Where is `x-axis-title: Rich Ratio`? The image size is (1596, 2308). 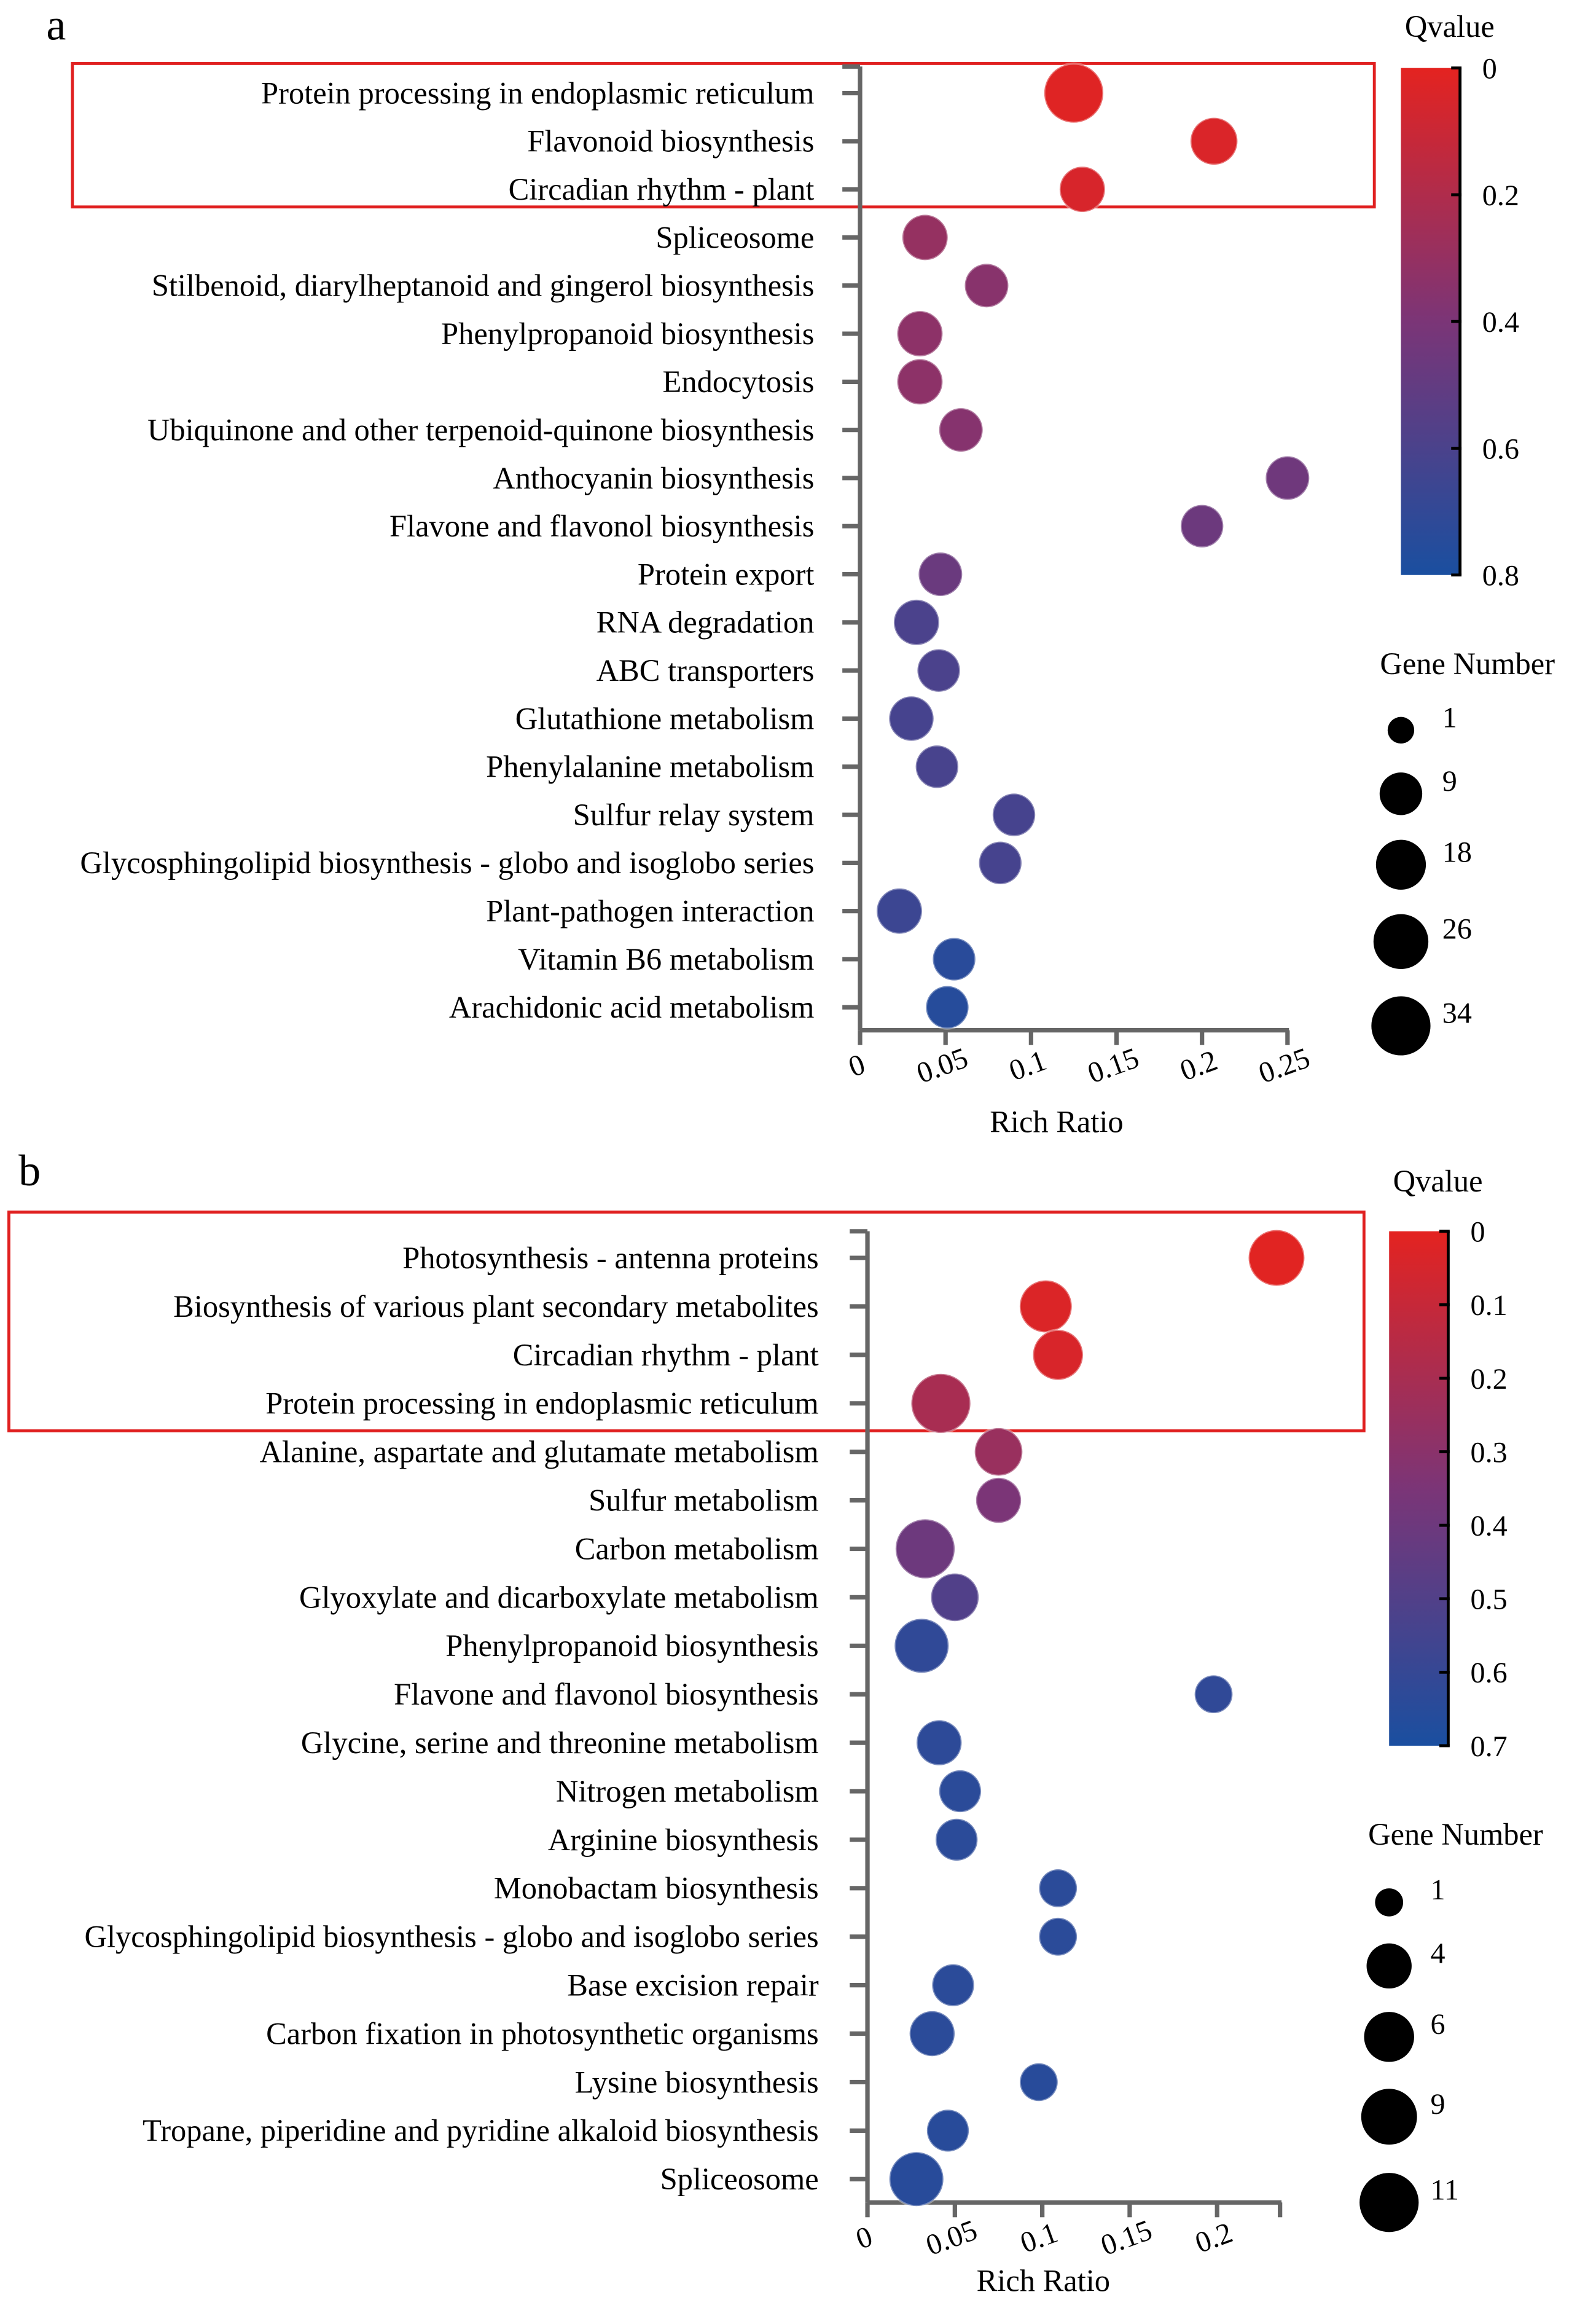
x-axis-title: Rich Ratio is located at coordinates (1056, 1122).